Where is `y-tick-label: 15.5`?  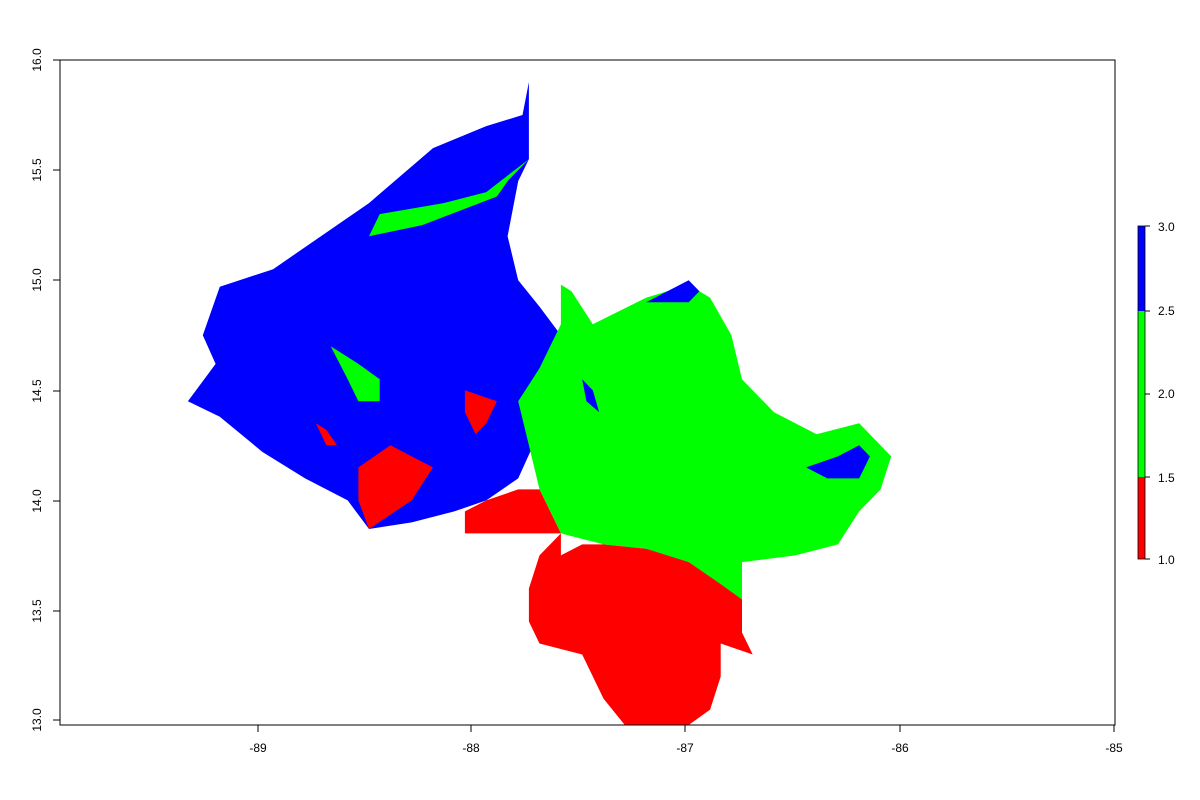
y-tick-label: 15.5 is located at coordinates (37, 170).